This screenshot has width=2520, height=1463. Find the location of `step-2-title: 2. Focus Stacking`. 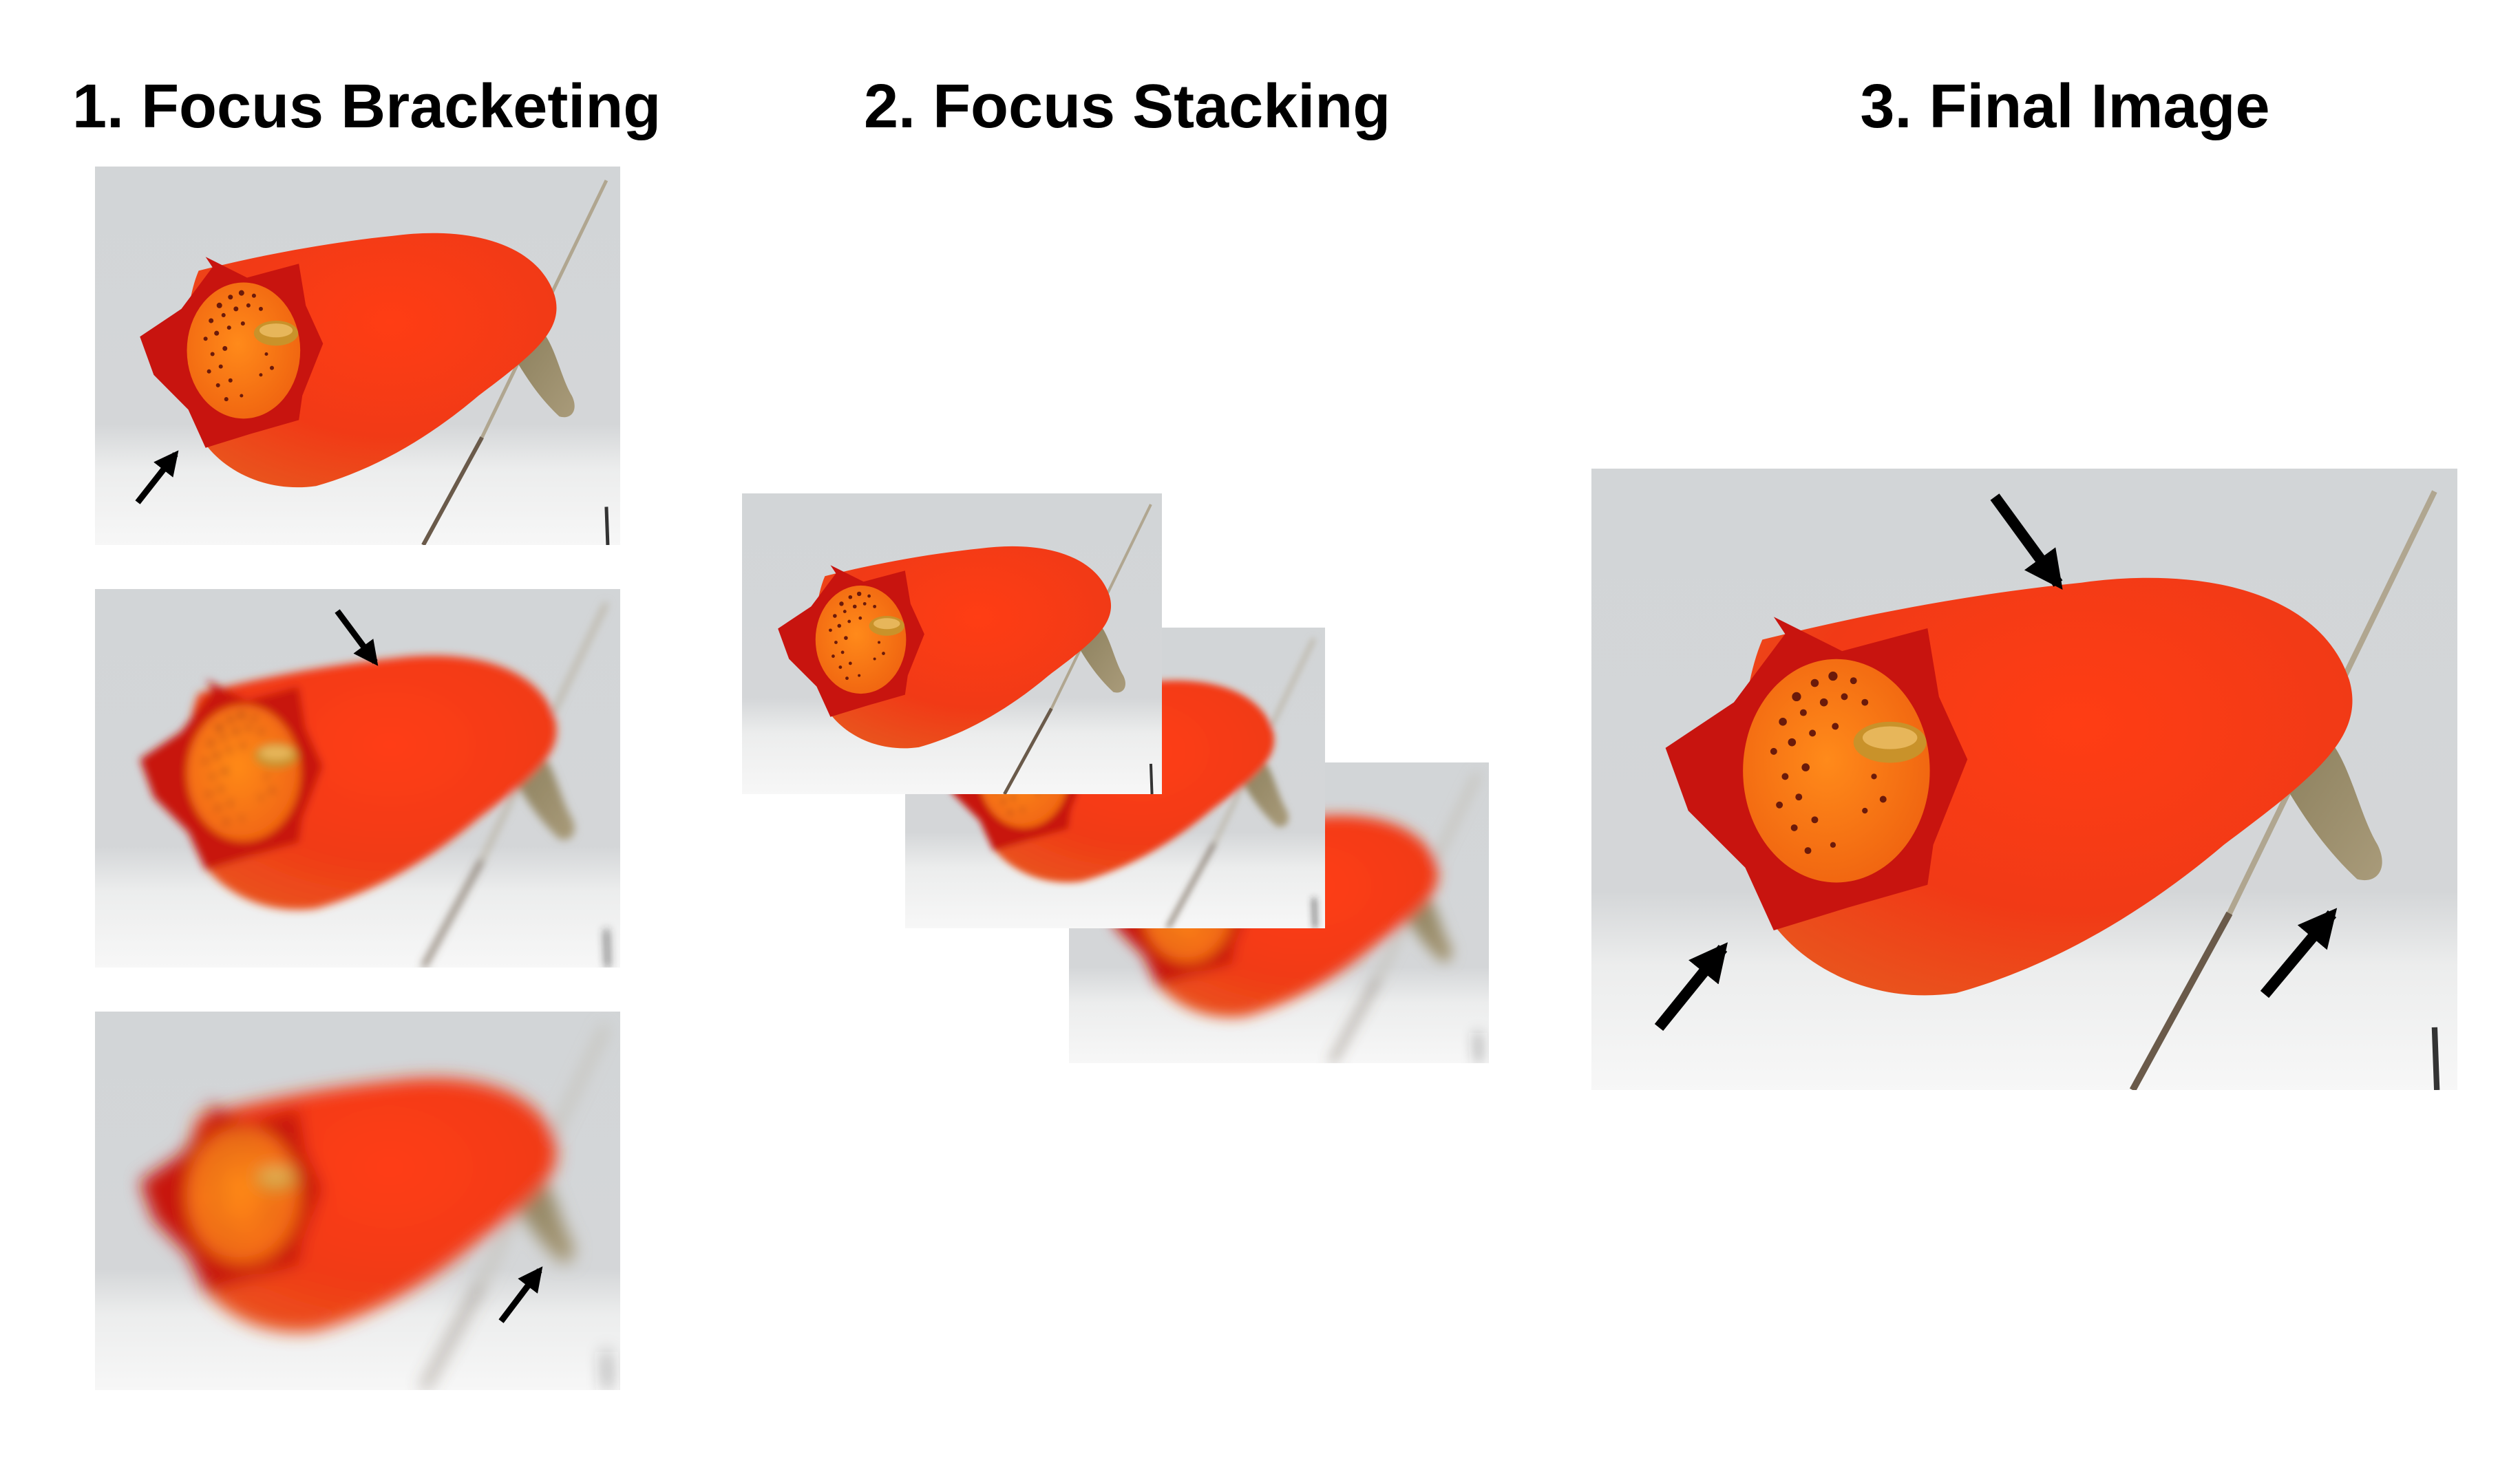

step-2-title: 2. Focus Stacking is located at coordinates (1127, 106).